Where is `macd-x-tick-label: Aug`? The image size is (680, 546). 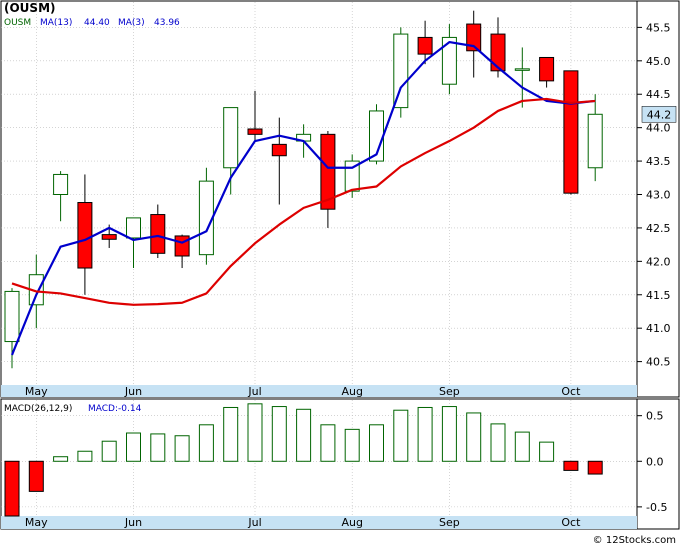
macd-x-tick-label: Aug is located at coordinates (351, 522).